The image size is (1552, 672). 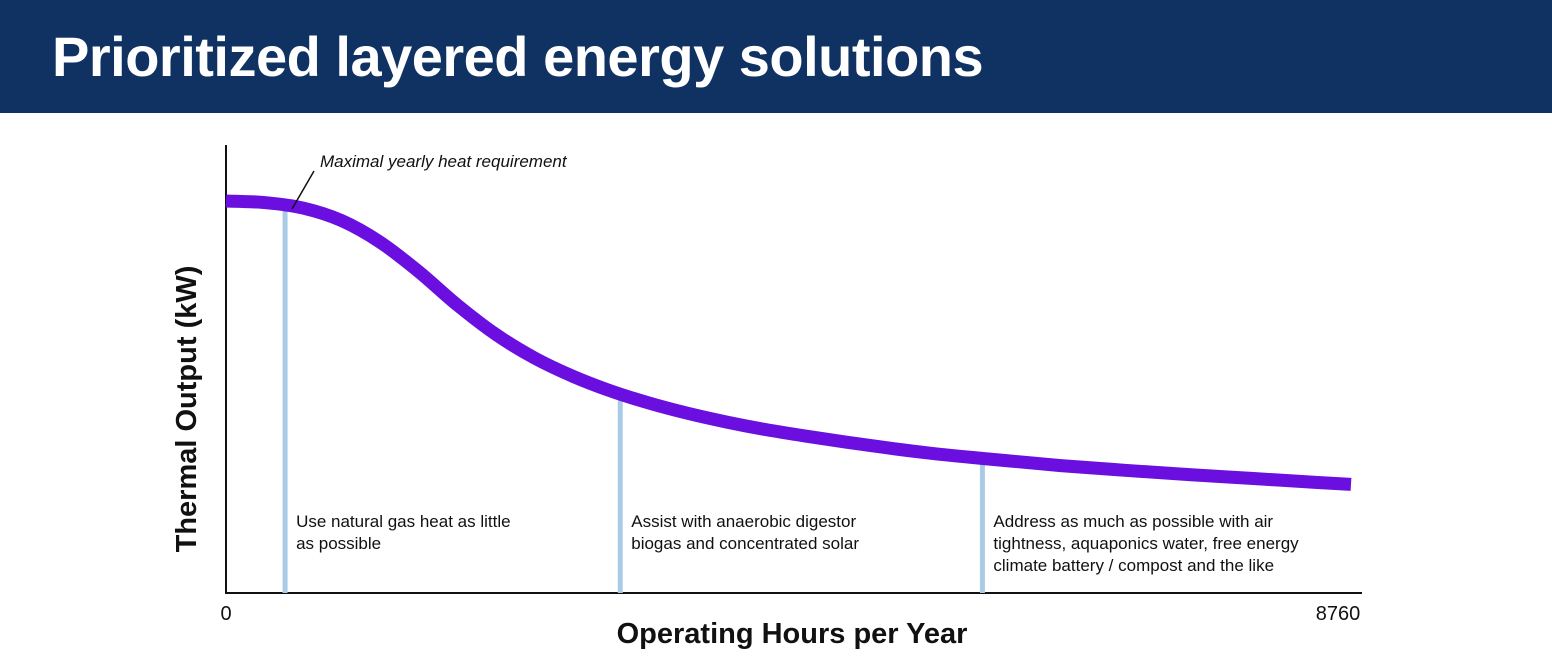 What do you see at coordinates (303, 190) in the screenshot?
I see `annotation-leader-line` at bounding box center [303, 190].